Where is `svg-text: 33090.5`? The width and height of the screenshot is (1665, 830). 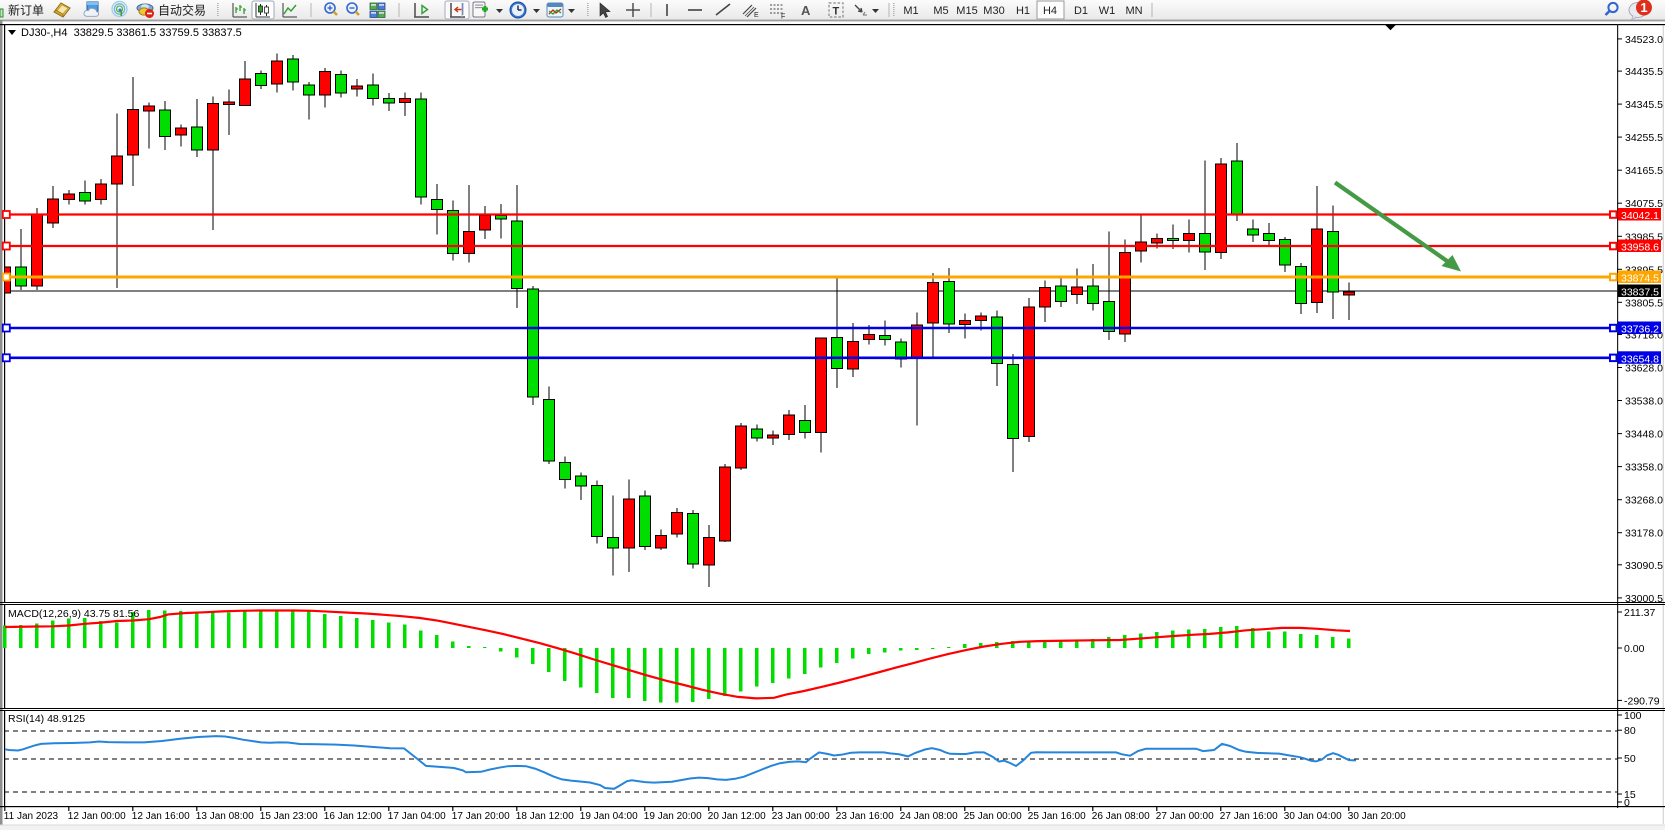
svg-text: 33090.5 is located at coordinates (1644, 566).